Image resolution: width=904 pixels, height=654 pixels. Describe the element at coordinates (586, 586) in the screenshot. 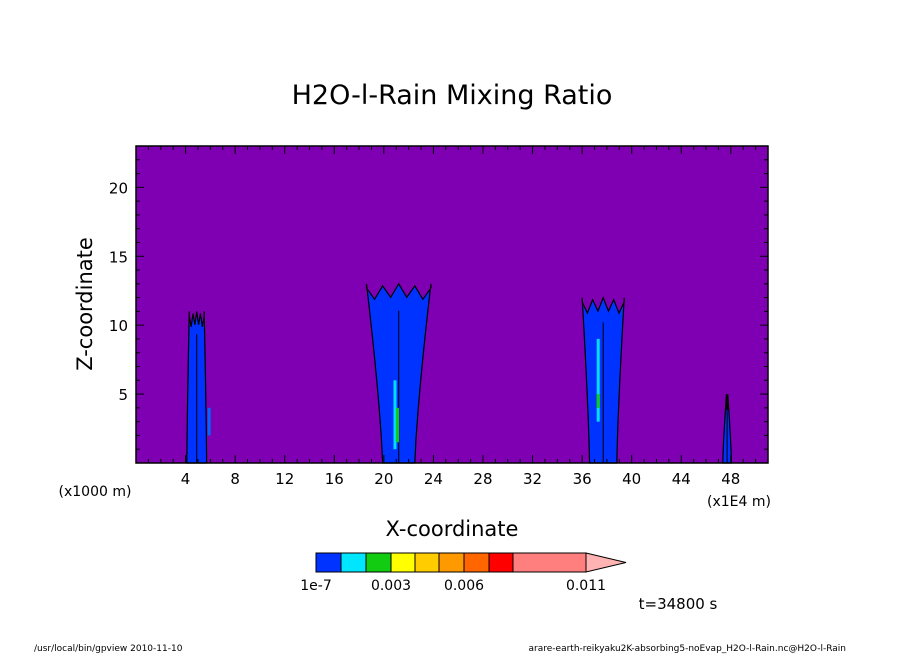

I see `colorbar-label: 0.011` at that location.